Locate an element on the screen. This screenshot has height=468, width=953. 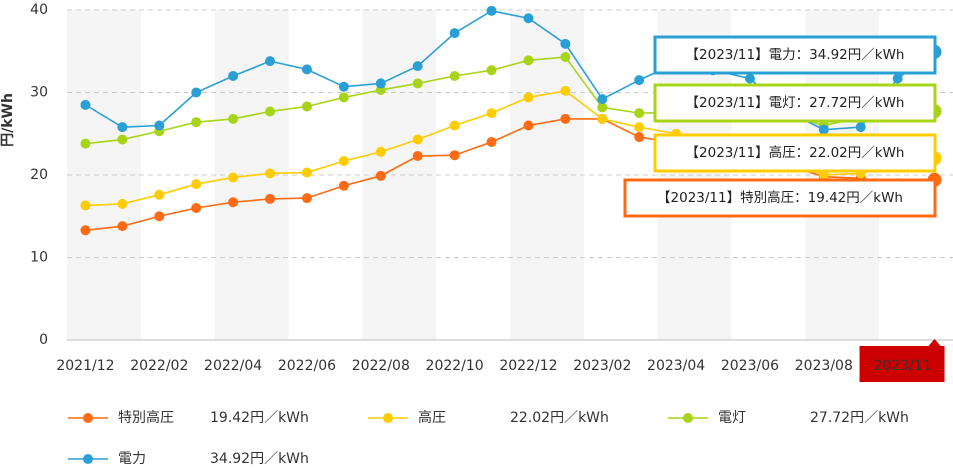
x-tick-label: 2023/08 is located at coordinates (824, 366).